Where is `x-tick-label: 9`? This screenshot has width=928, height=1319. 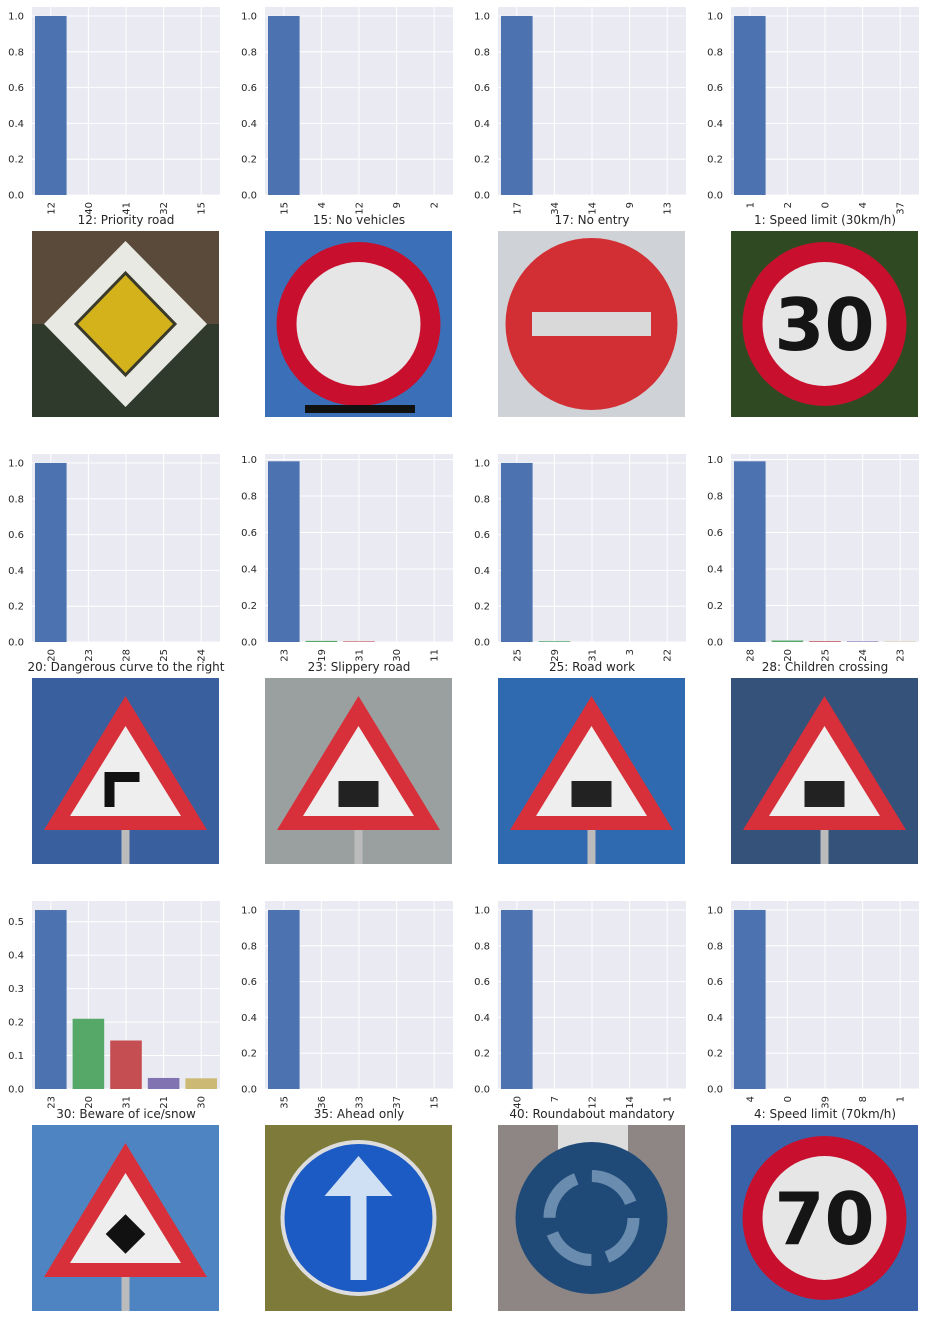
x-tick-label: 9 is located at coordinates (630, 205).